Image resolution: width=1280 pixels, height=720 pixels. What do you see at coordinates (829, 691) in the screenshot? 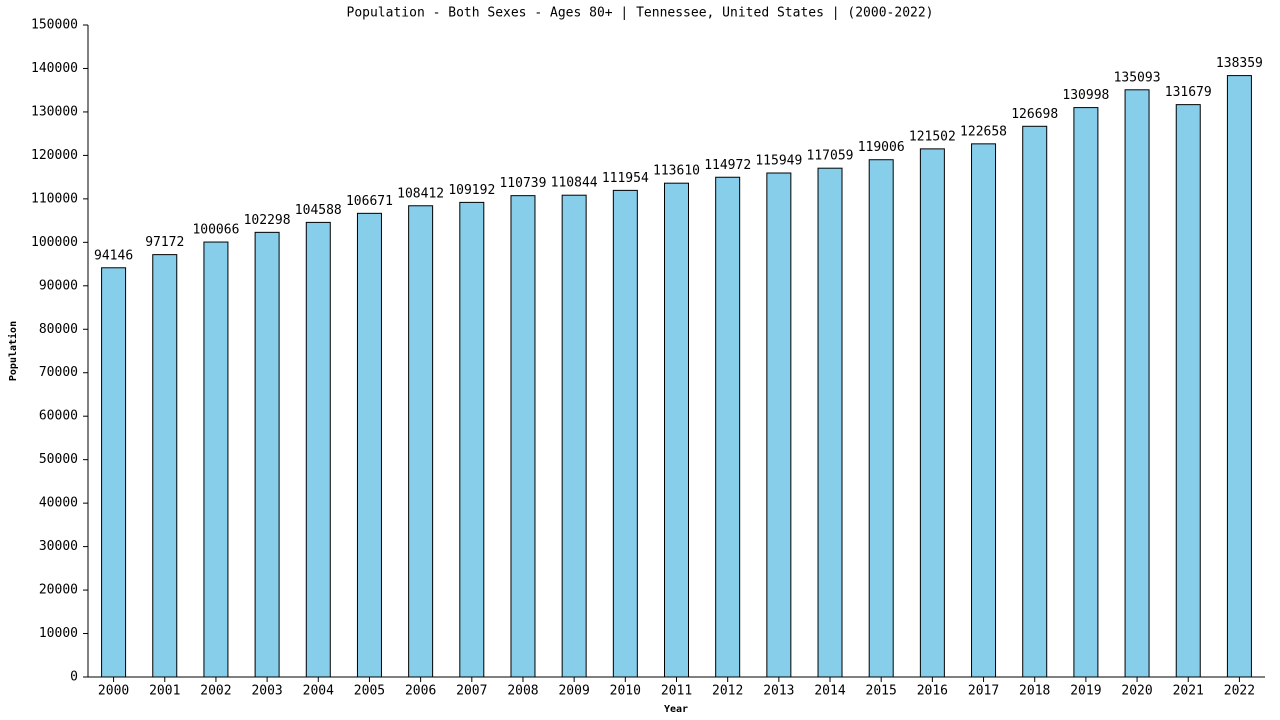
I see `x-tick-label: 2014` at bounding box center [829, 691].